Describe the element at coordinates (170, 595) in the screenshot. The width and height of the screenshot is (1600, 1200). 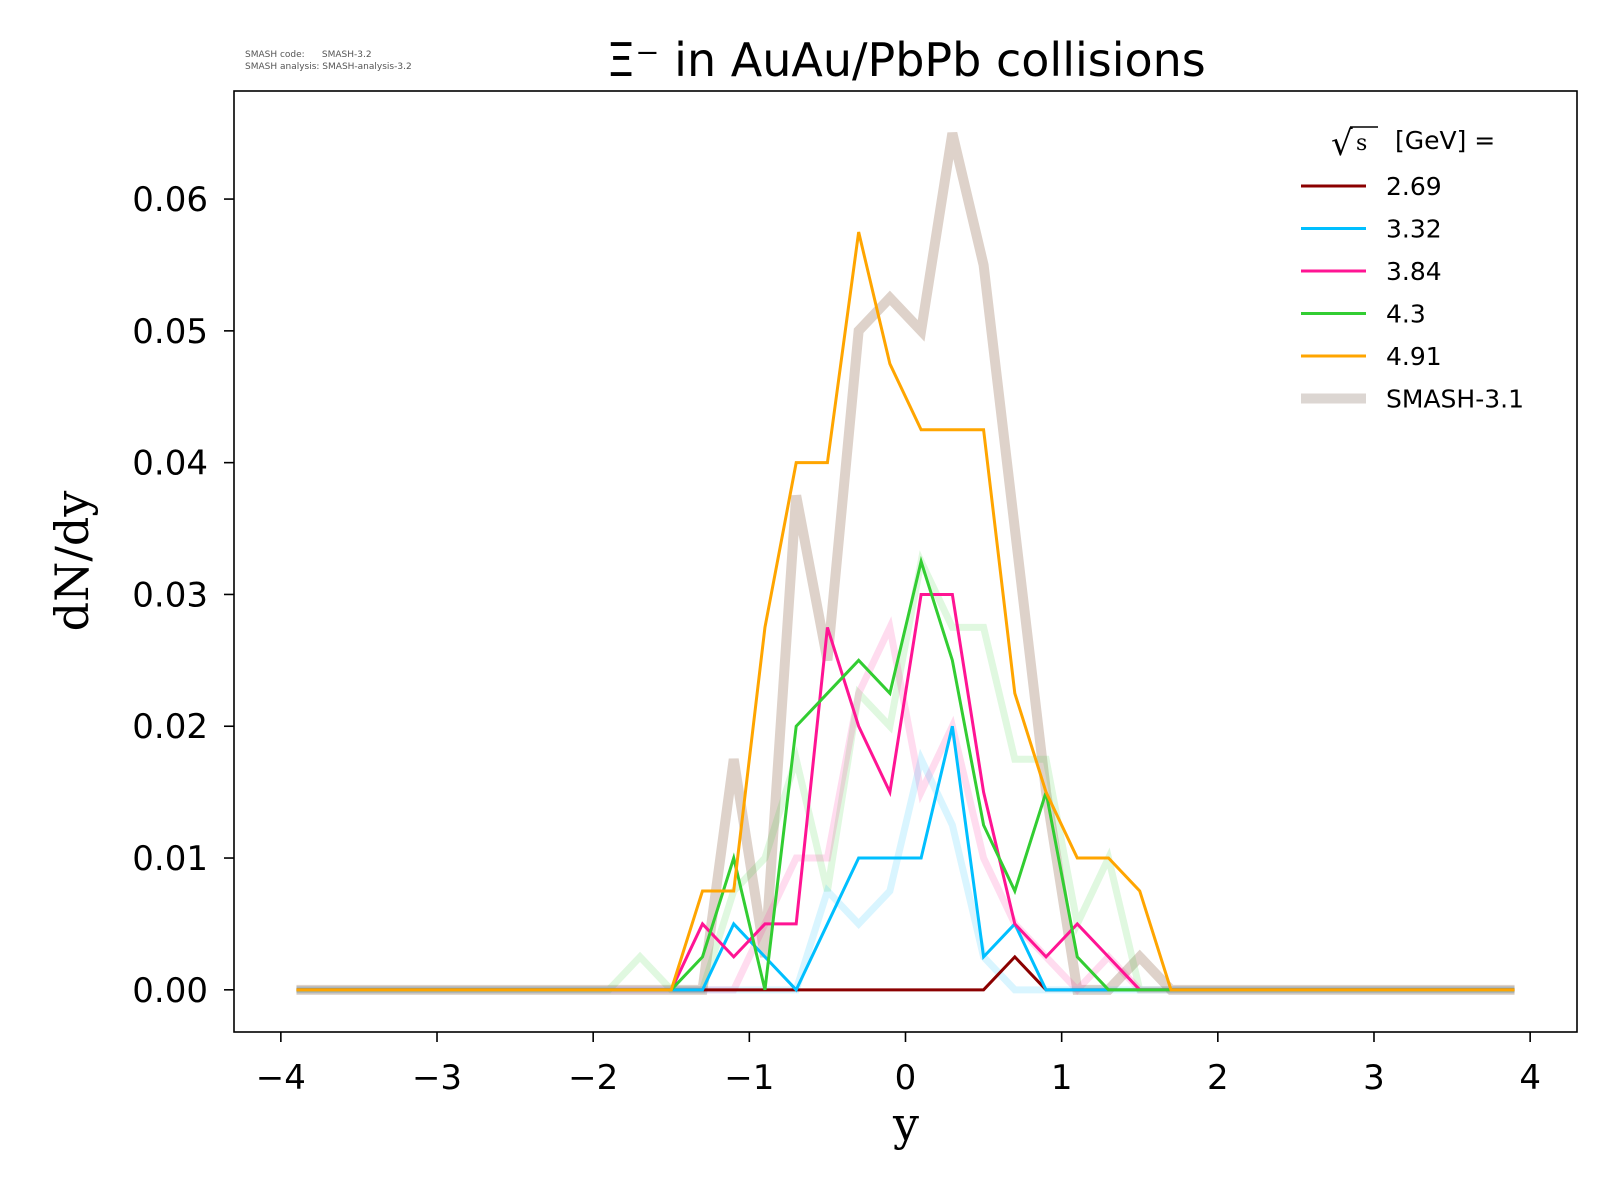
I see `y-tick-label-3: 0.03` at that location.